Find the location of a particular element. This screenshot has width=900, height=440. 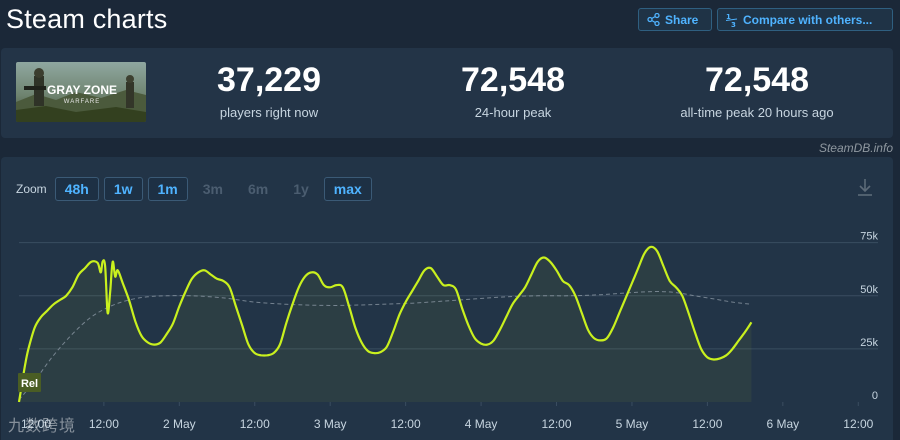

page-title: Steam charts is located at coordinates (87, 19).